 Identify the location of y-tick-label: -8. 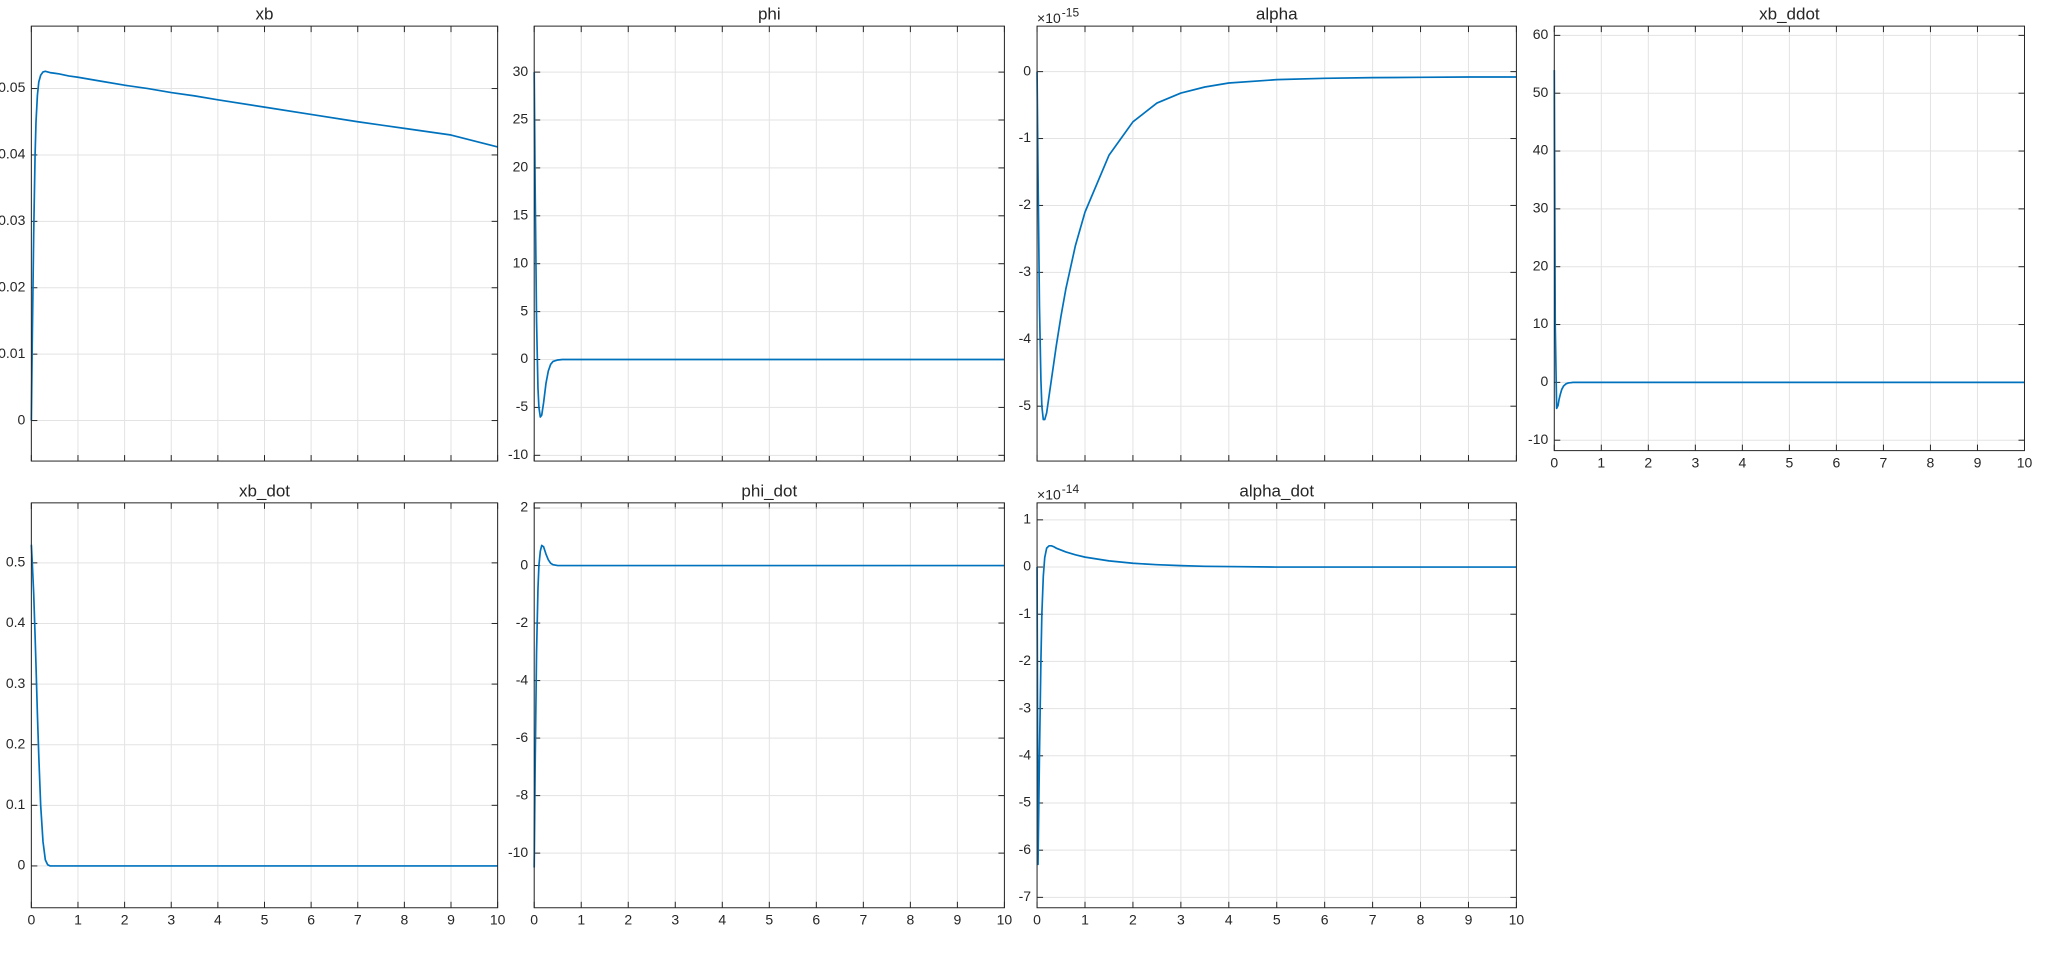
(522, 794).